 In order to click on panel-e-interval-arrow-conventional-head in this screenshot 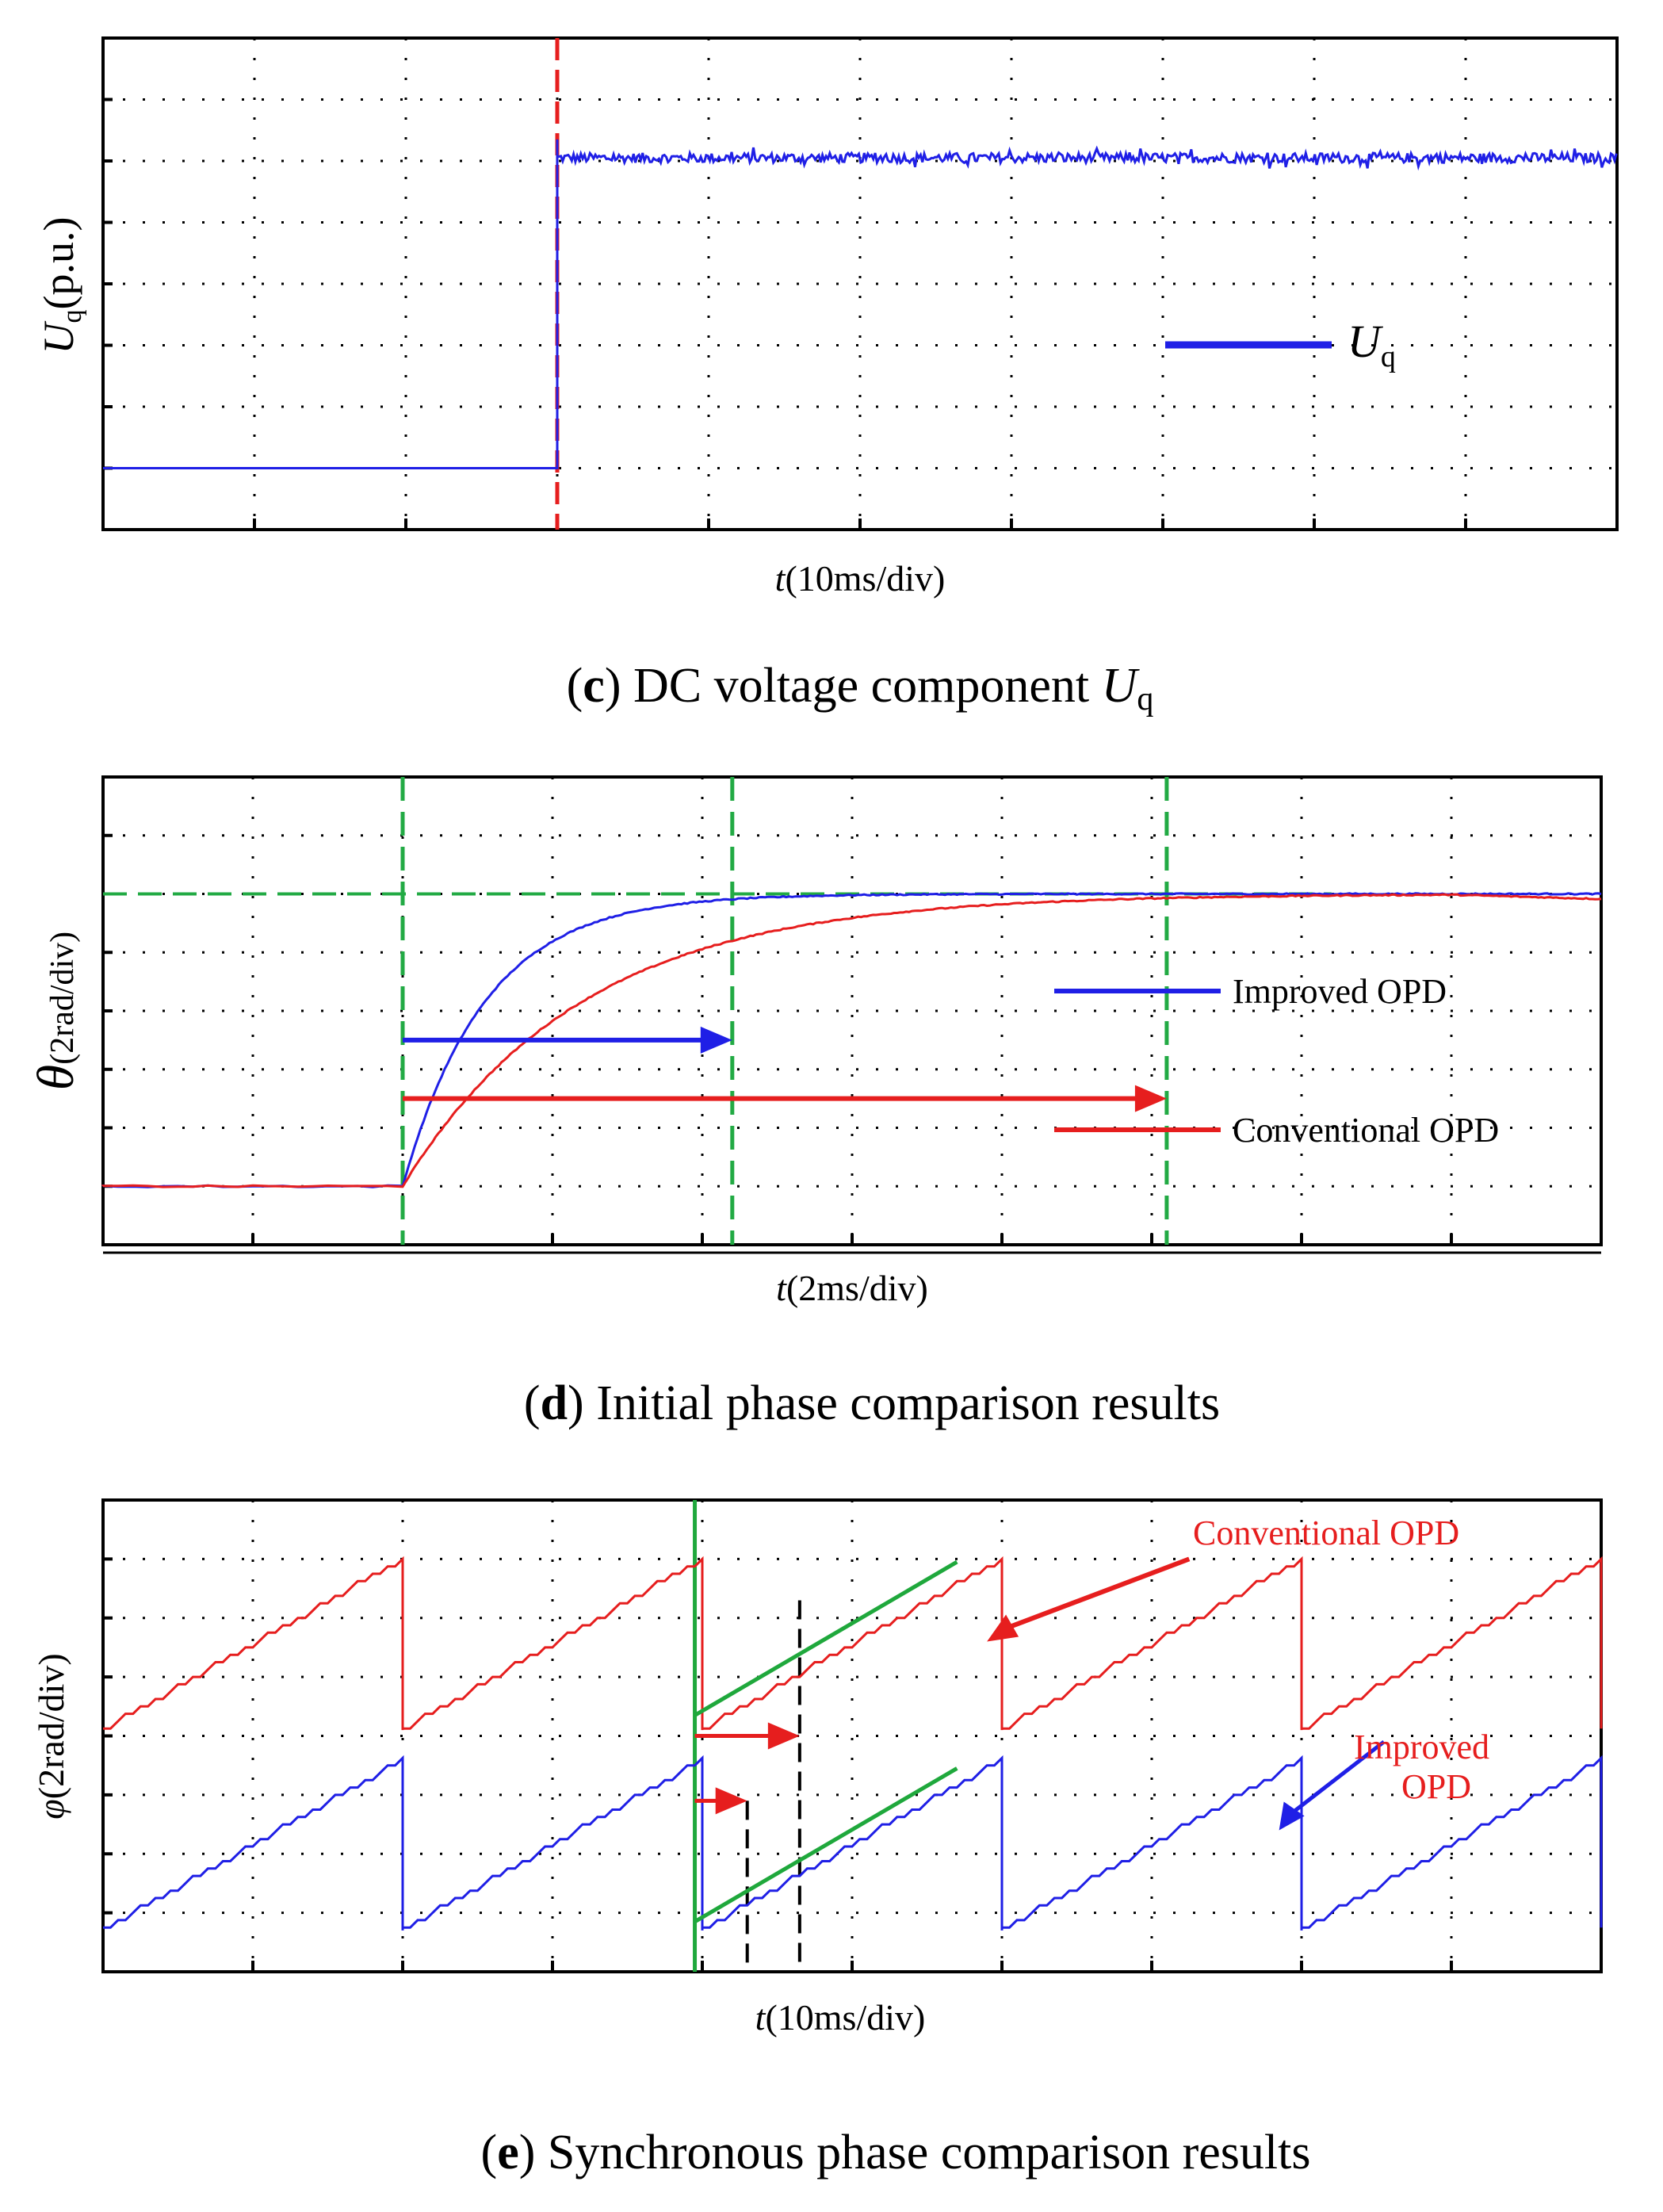, I will do `click(784, 1736)`.